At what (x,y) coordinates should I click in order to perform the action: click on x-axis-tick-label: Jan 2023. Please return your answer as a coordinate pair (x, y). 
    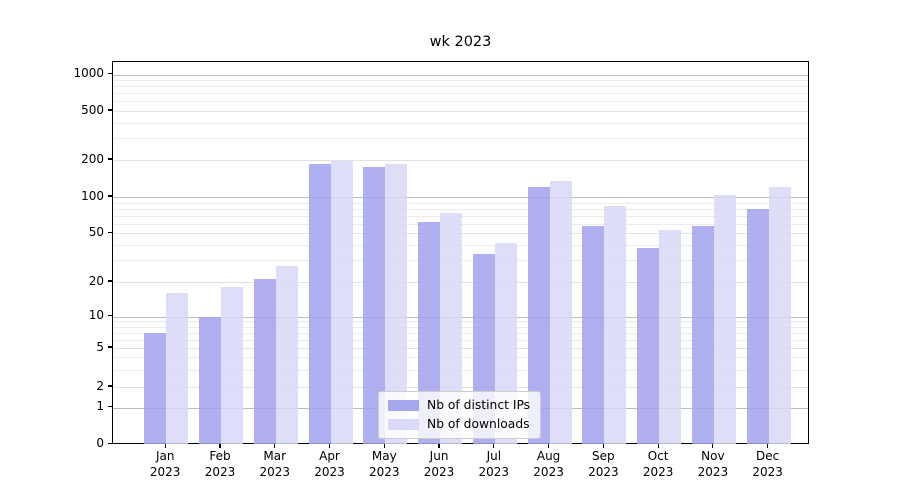
    Looking at the image, I should click on (165, 464).